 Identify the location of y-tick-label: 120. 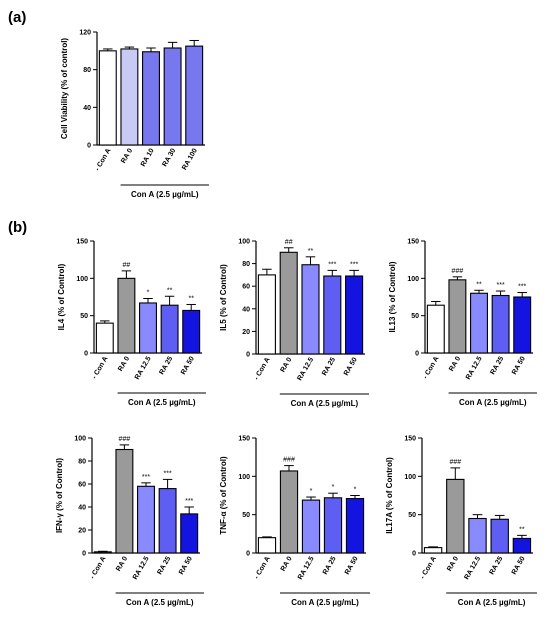
(85, 33).